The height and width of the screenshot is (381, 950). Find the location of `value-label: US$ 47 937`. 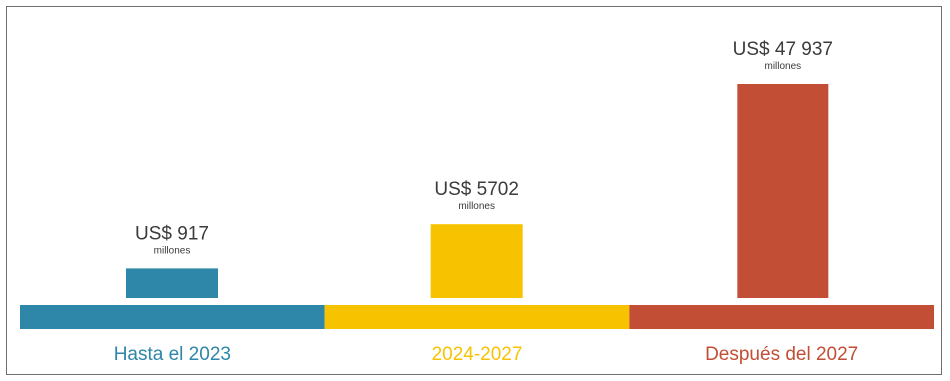

value-label: US$ 47 937 is located at coordinates (783, 49).